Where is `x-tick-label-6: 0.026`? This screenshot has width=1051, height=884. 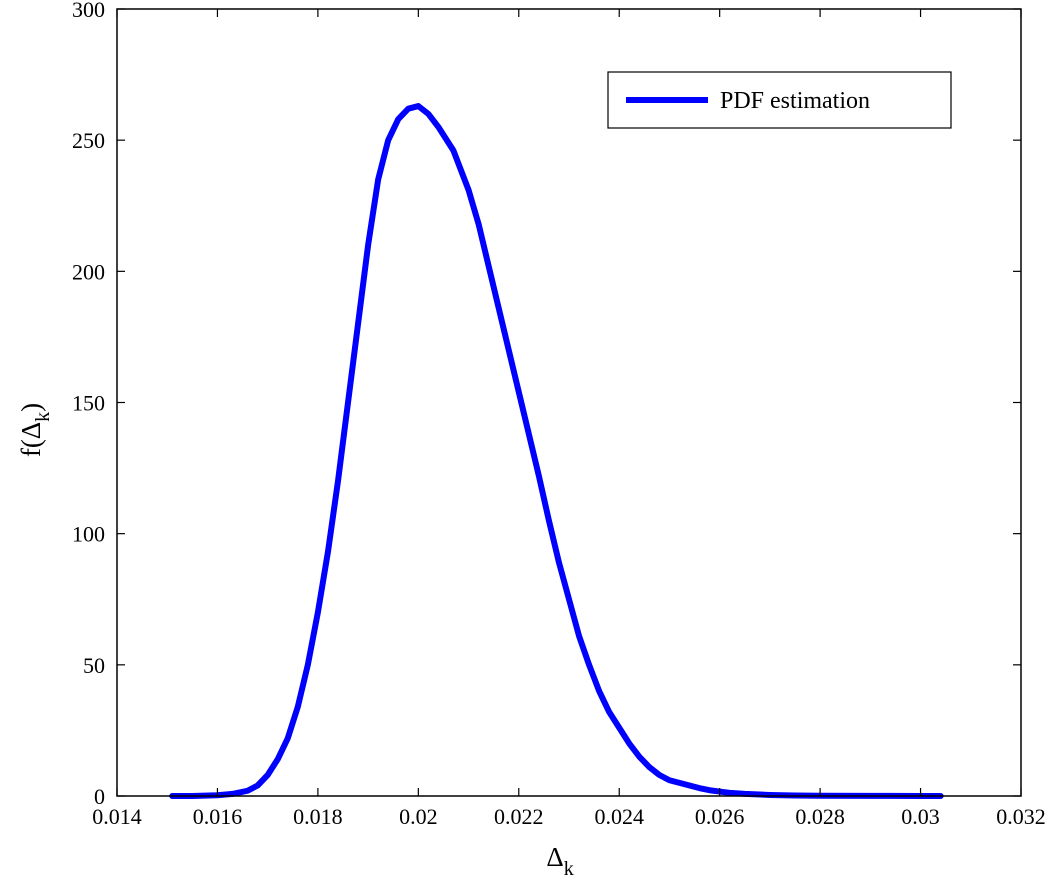
x-tick-label-6: 0.026 is located at coordinates (720, 816).